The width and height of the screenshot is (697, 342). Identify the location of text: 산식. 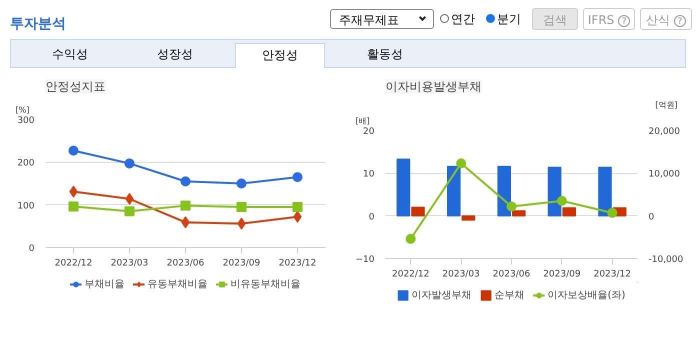
(658, 20).